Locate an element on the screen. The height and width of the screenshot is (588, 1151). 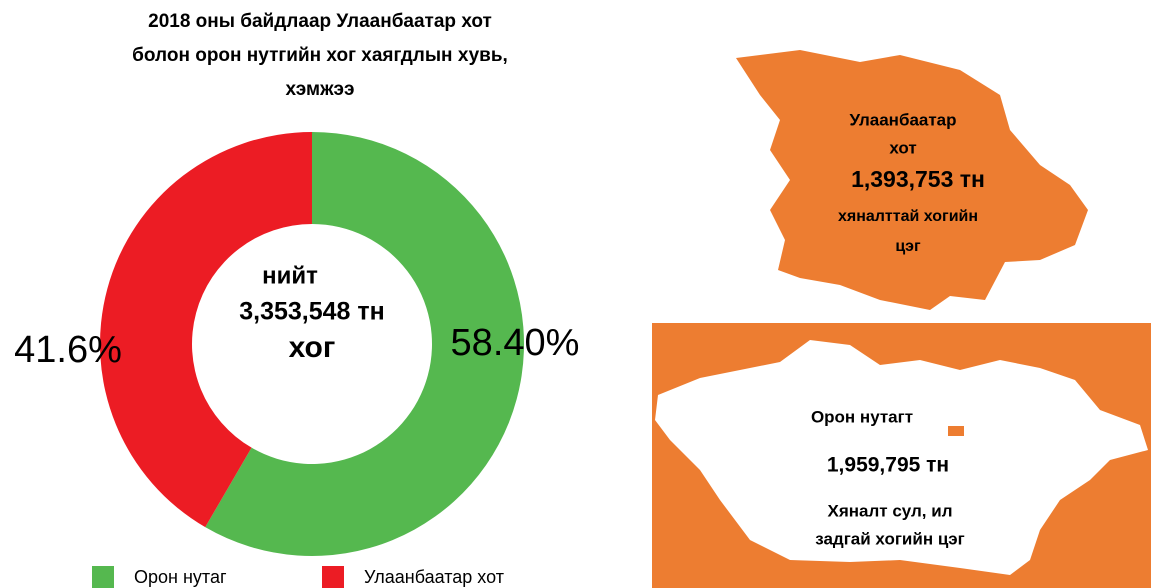
legend-label: Орон нутаг is located at coordinates (180, 577).